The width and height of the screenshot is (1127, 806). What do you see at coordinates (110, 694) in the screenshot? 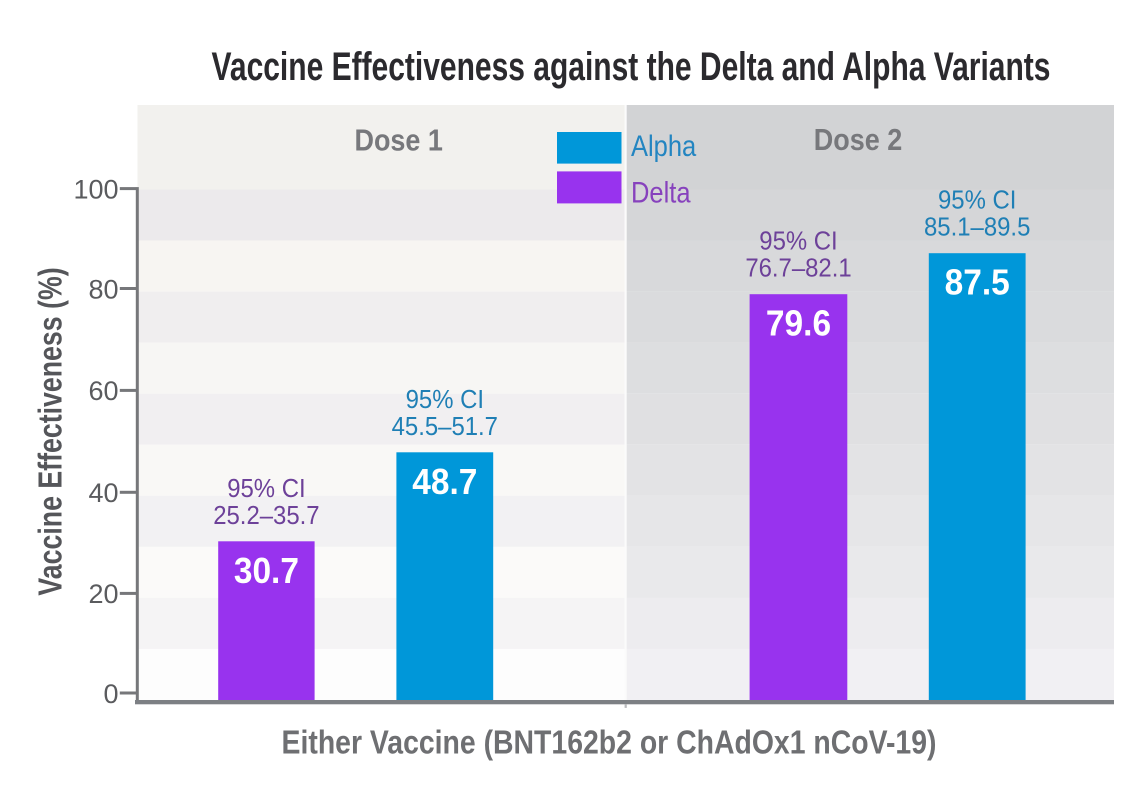
I see `svg-text: 0` at bounding box center [110, 694].